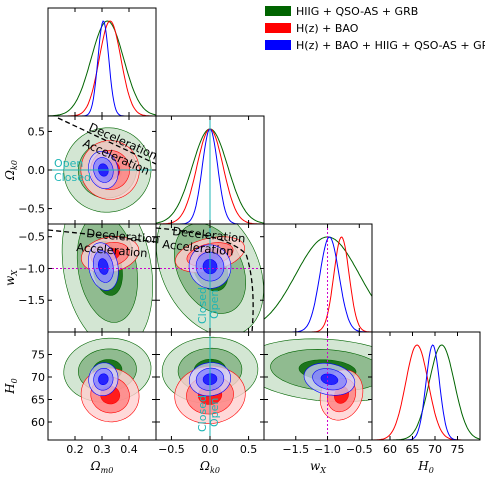  Describe the element at coordinates (31, 237) in the screenshot. I see `y-tick-label-wx: −0.5` at that location.